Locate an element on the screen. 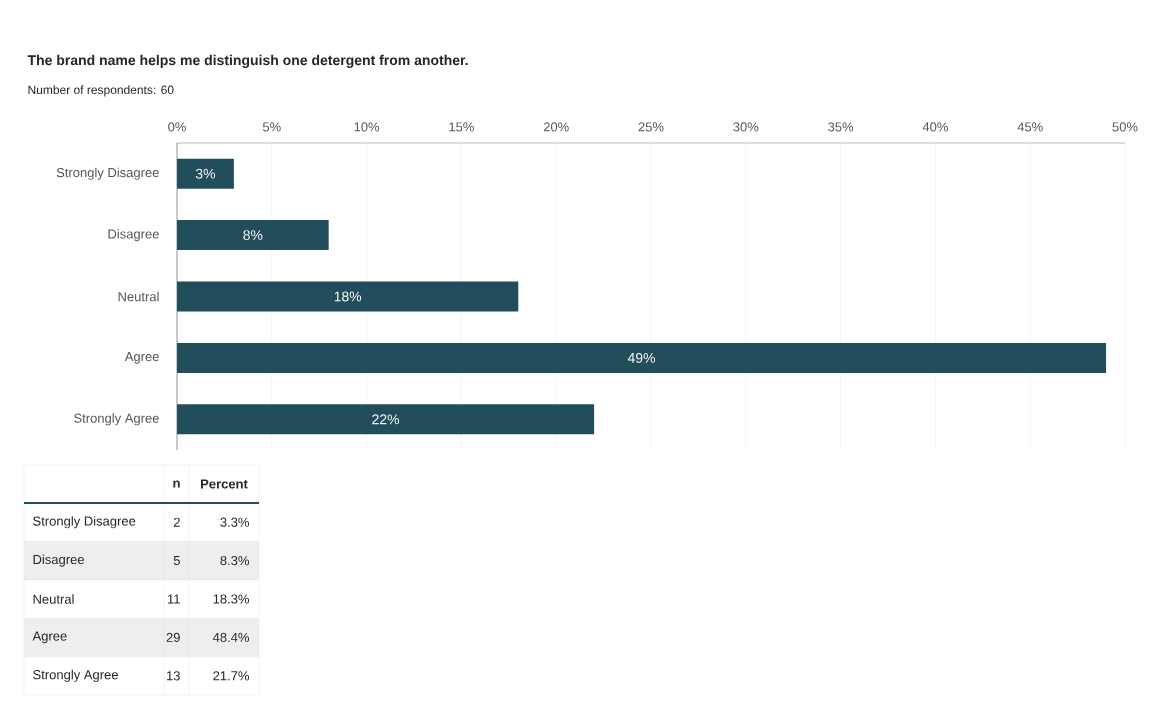  category-label: Neutral is located at coordinates (53, 599).